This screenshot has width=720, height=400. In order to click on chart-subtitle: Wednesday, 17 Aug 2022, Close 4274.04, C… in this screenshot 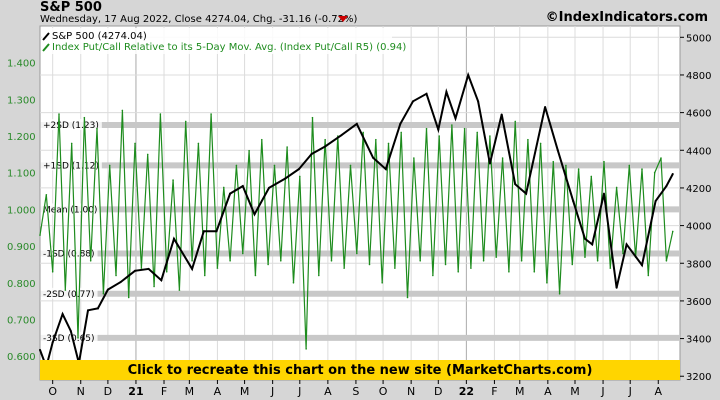, I will do `click(199, 19)`.